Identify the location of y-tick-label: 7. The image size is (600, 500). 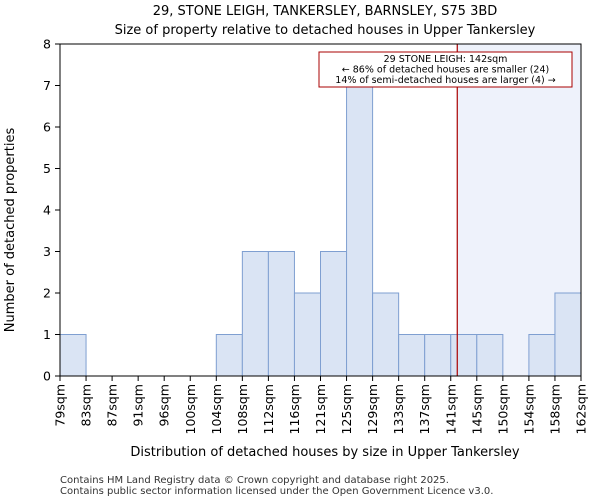
(47, 85).